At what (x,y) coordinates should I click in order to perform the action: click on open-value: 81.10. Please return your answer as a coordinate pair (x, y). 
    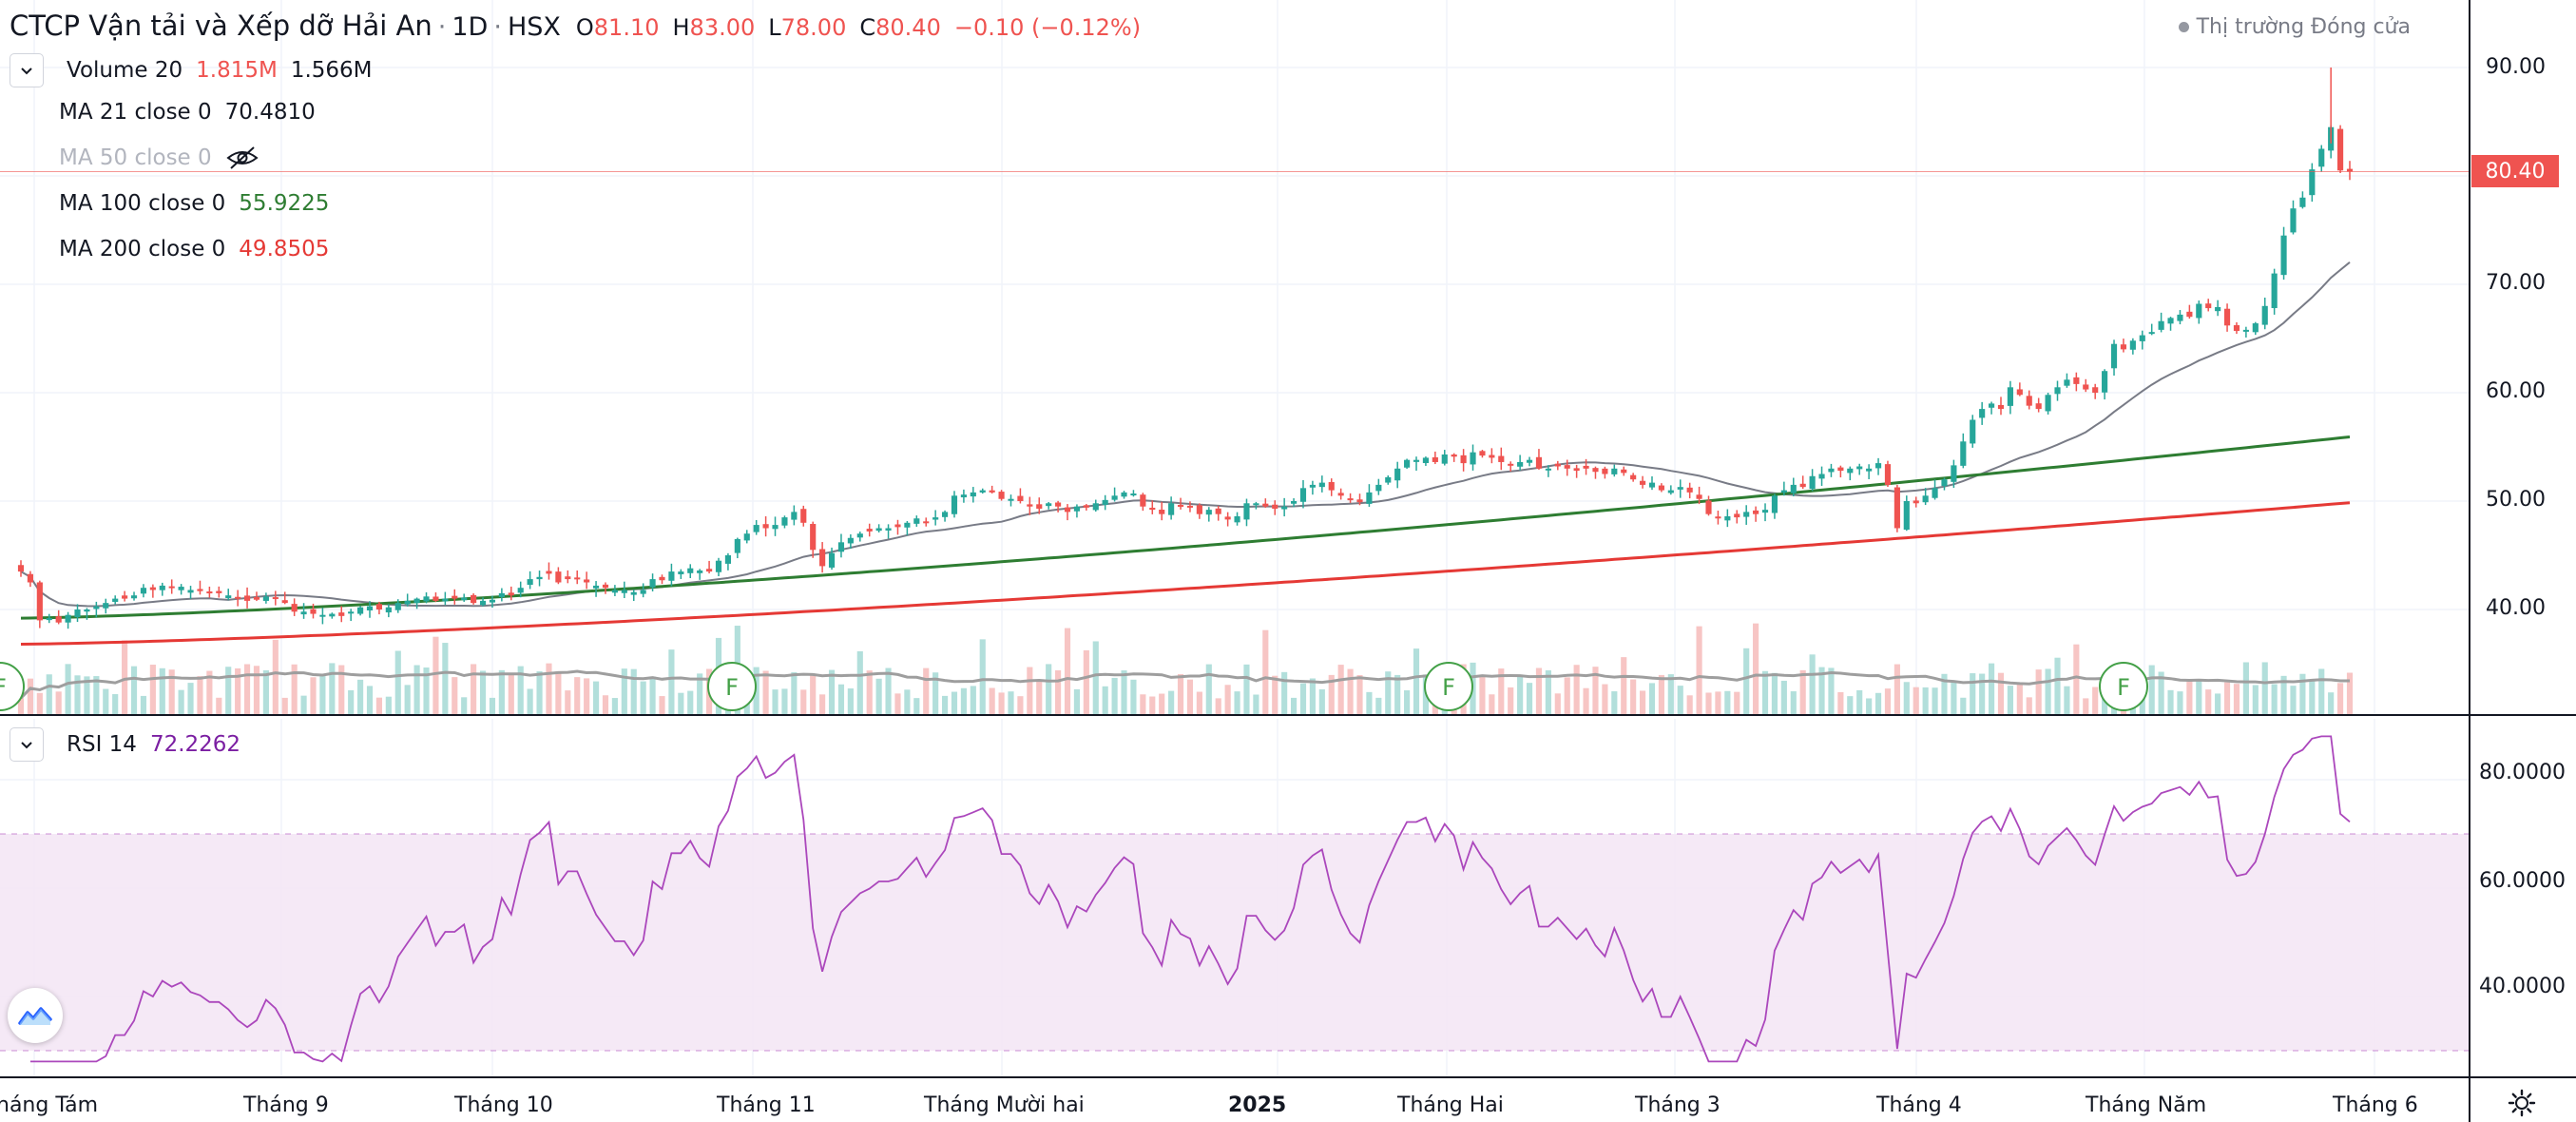
    Looking at the image, I should click on (626, 27).